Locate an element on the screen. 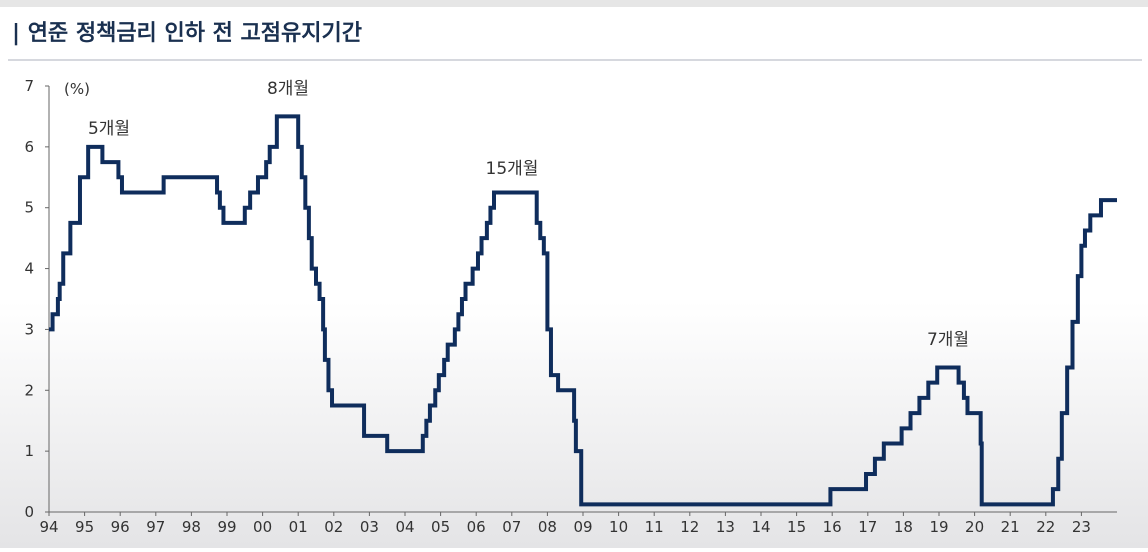 The width and height of the screenshot is (1148, 552). chart-title: | 연준 정책금리 인하 전 고점유지기간 is located at coordinates (187, 33).